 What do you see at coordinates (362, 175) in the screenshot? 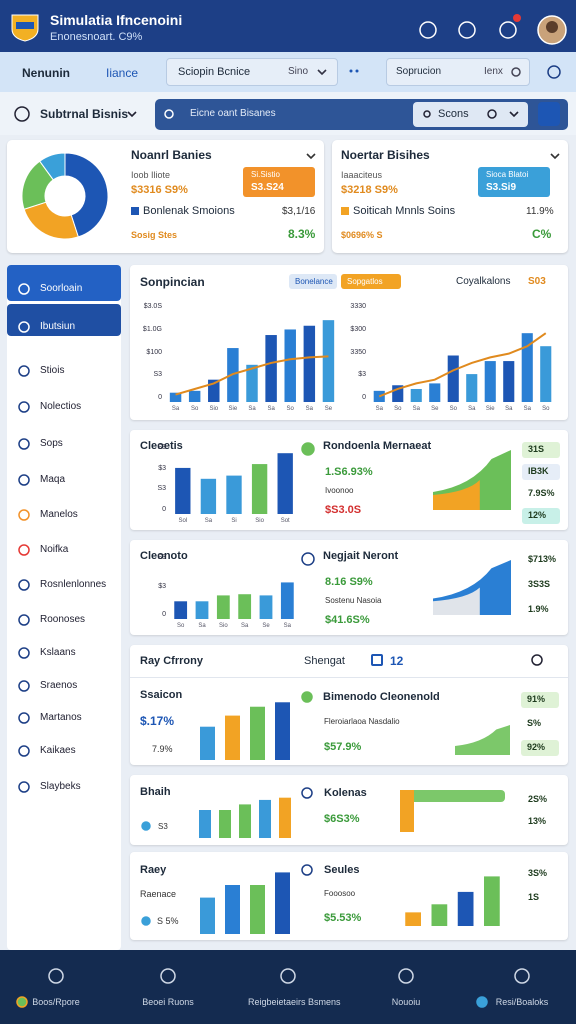
I see `card-label: Iaaaciteus` at bounding box center [362, 175].